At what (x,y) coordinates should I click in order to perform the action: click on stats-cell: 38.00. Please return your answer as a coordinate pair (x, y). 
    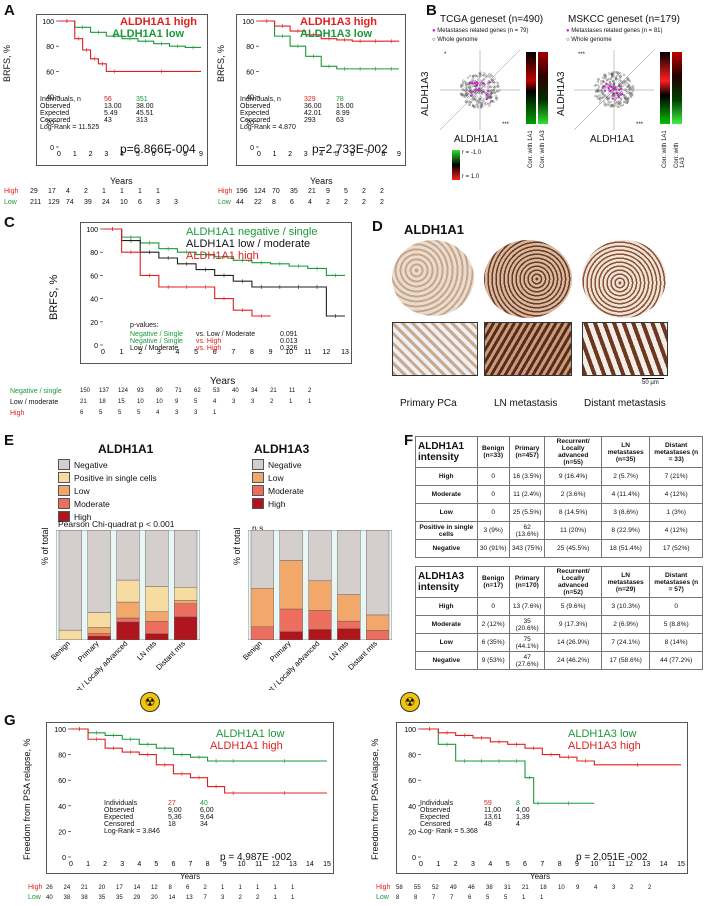
    Looking at the image, I should click on (145, 106).